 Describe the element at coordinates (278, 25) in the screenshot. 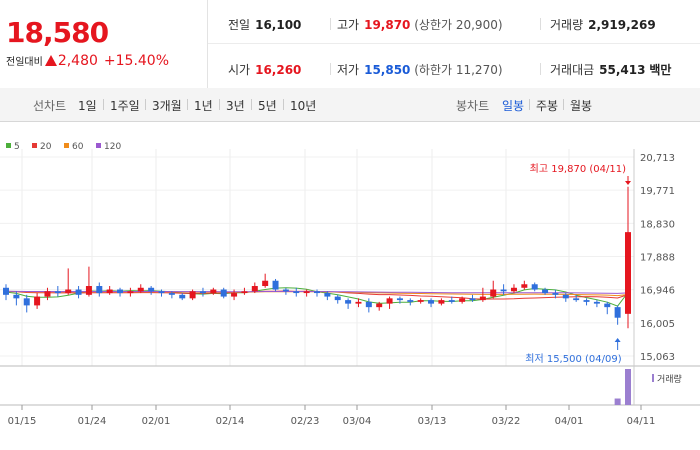

I see `prev-close-value: 16,100` at that location.